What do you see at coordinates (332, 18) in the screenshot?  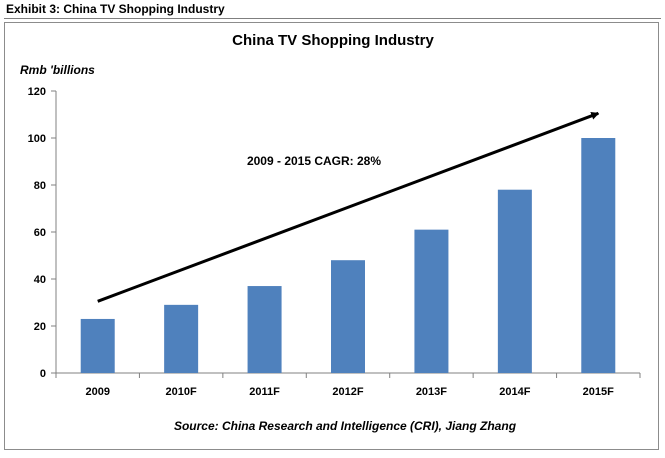 I see `header-divider` at bounding box center [332, 18].